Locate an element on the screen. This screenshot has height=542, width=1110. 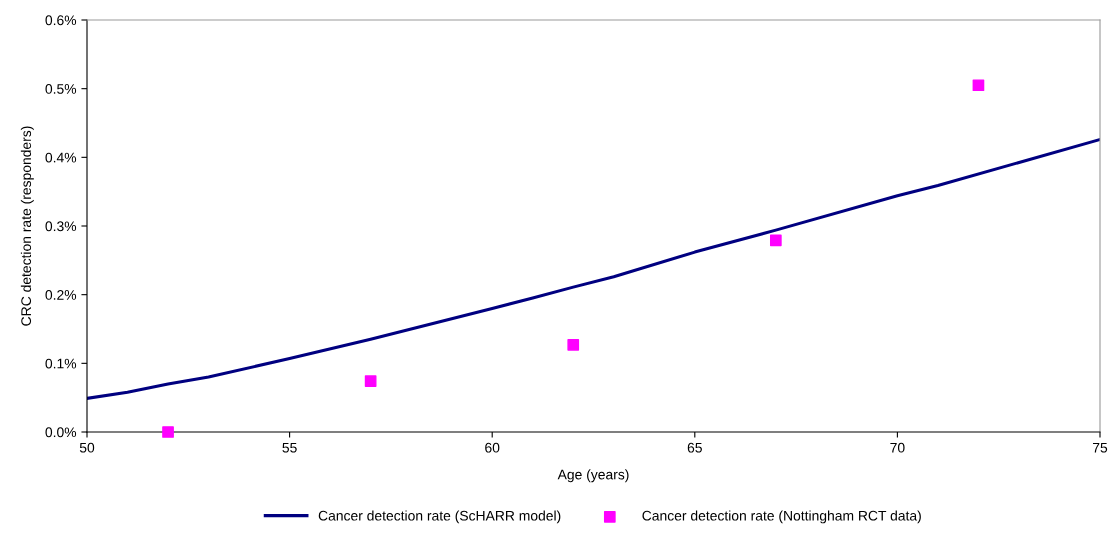
legend-label: Cancer detection rate (ScHARR model) is located at coordinates (439, 517).